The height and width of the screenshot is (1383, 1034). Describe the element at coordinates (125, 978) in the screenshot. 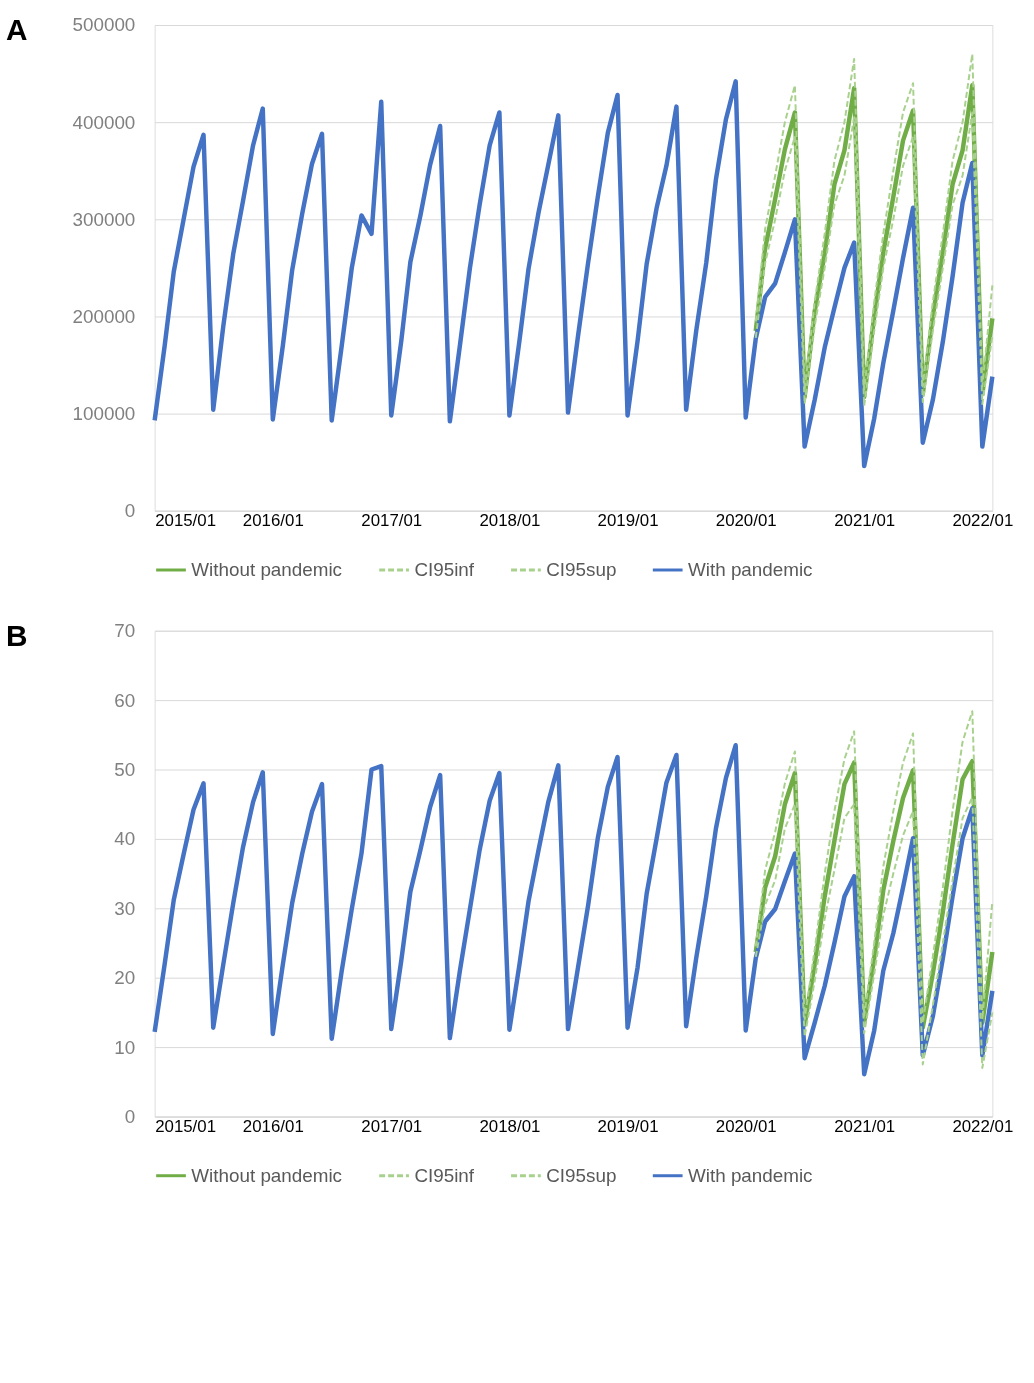

I see `y-tick-label: 20` at that location.